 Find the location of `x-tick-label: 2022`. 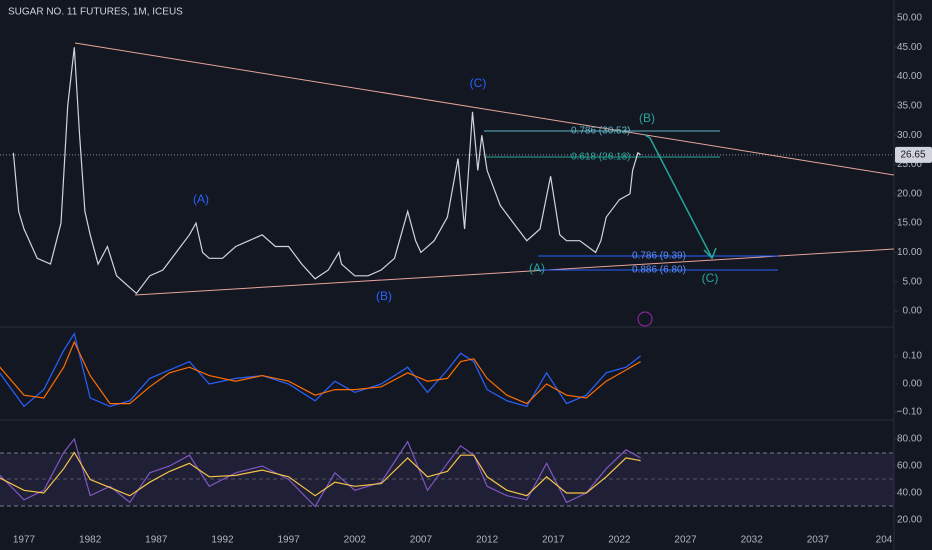

x-tick-label: 2022 is located at coordinates (619, 540).